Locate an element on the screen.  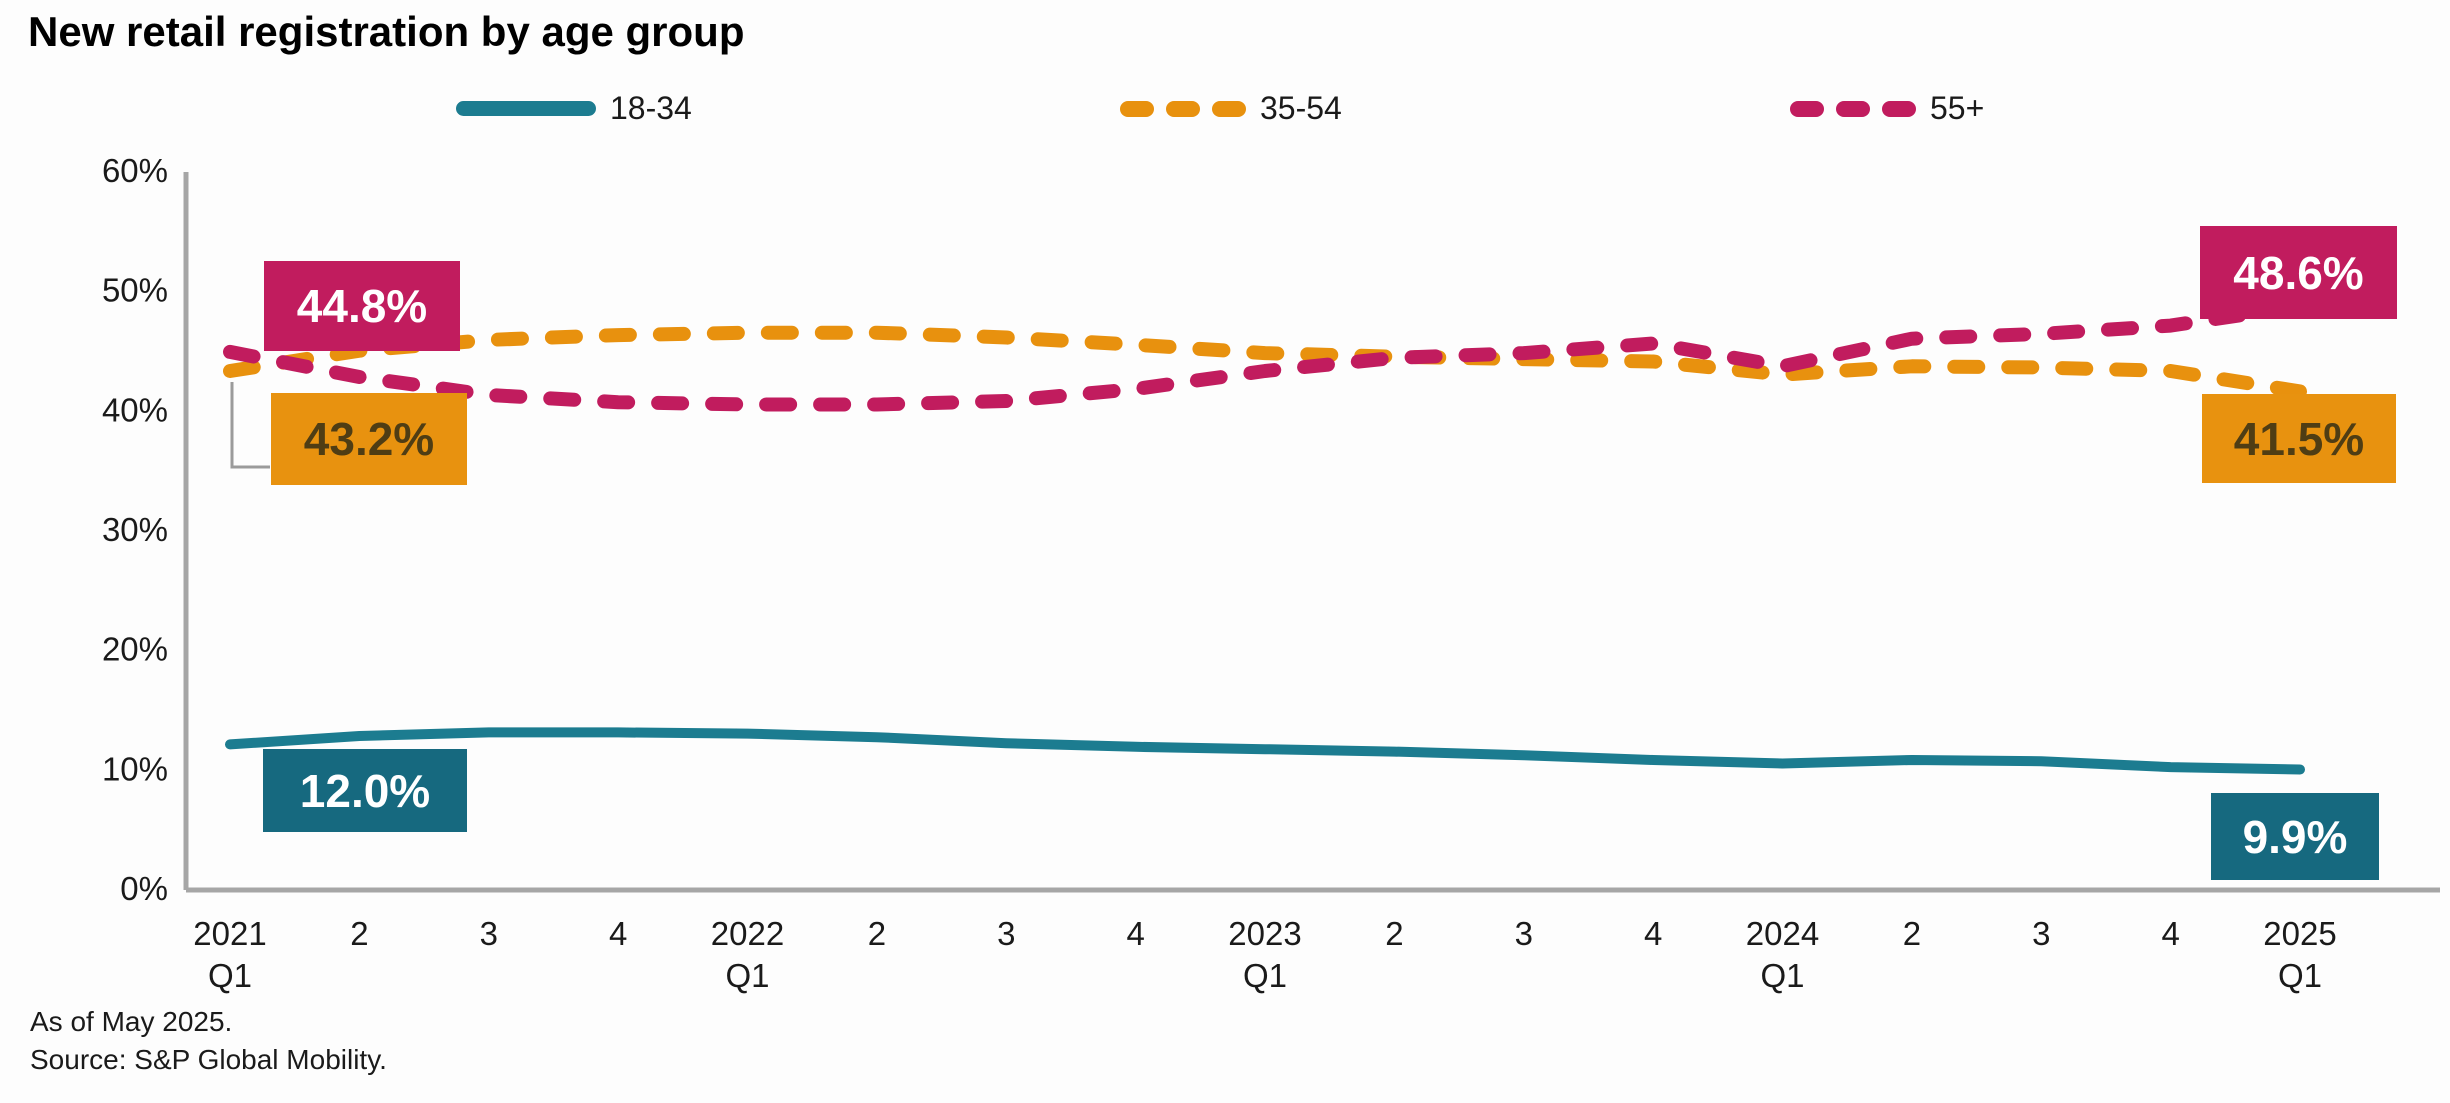
legend-item-18-34: 18-34 is located at coordinates (574, 108).